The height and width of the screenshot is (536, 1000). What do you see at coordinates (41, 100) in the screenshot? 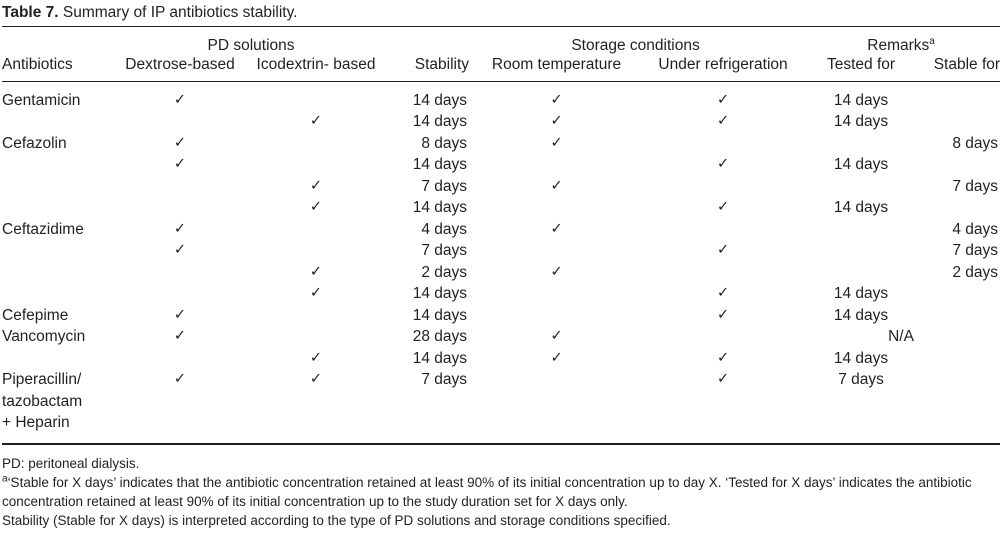
I see `antibiotic-name: Gentamicin` at bounding box center [41, 100].